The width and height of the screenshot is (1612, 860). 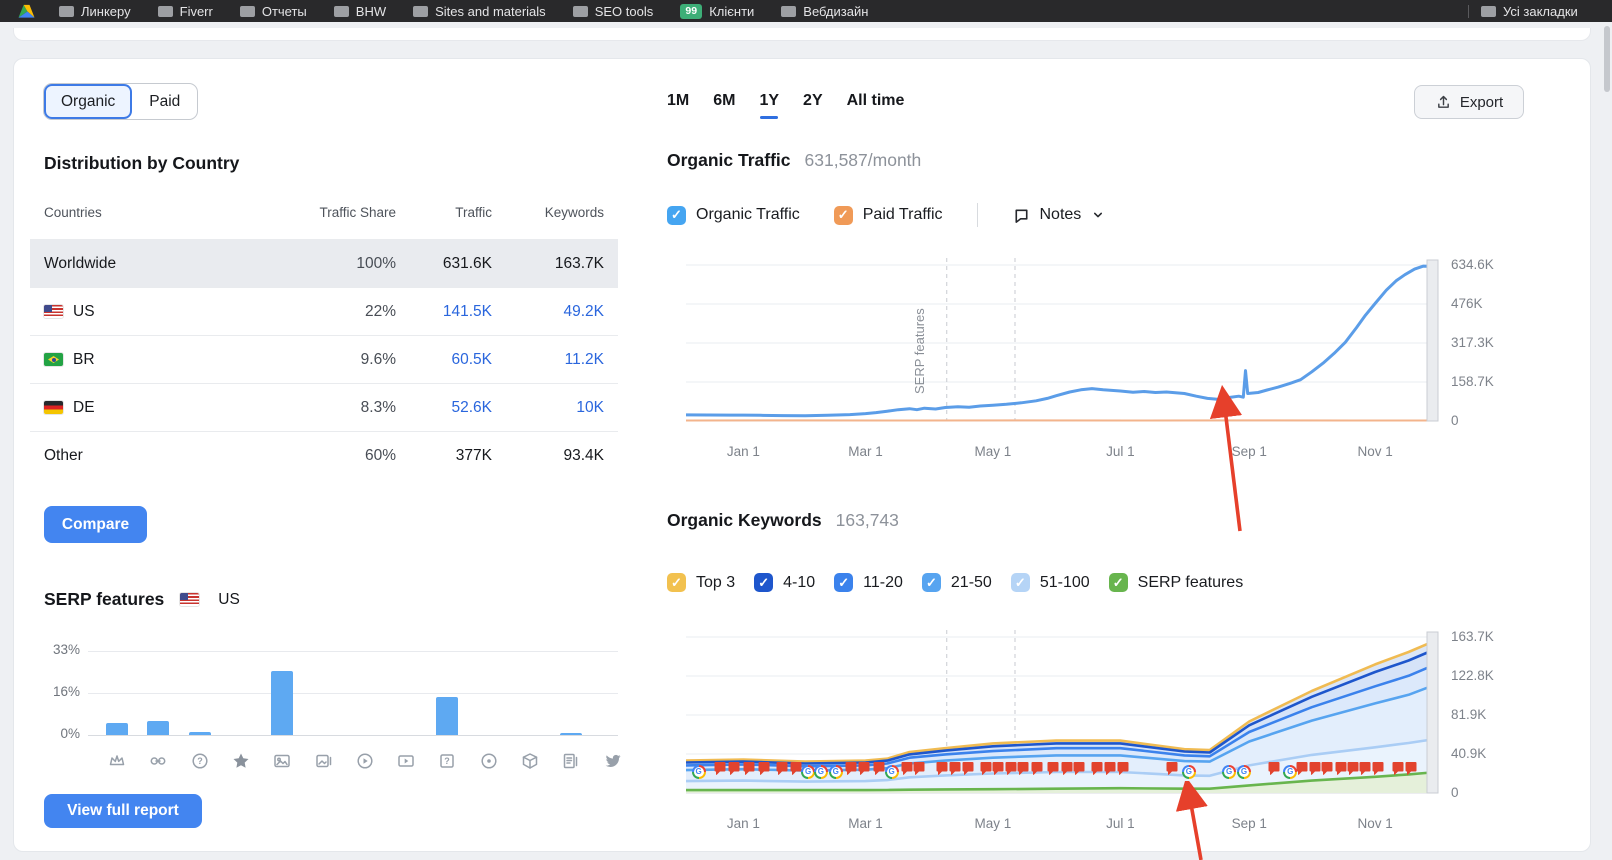 I want to click on bookmark-label: Линкеру, so click(x=106, y=11).